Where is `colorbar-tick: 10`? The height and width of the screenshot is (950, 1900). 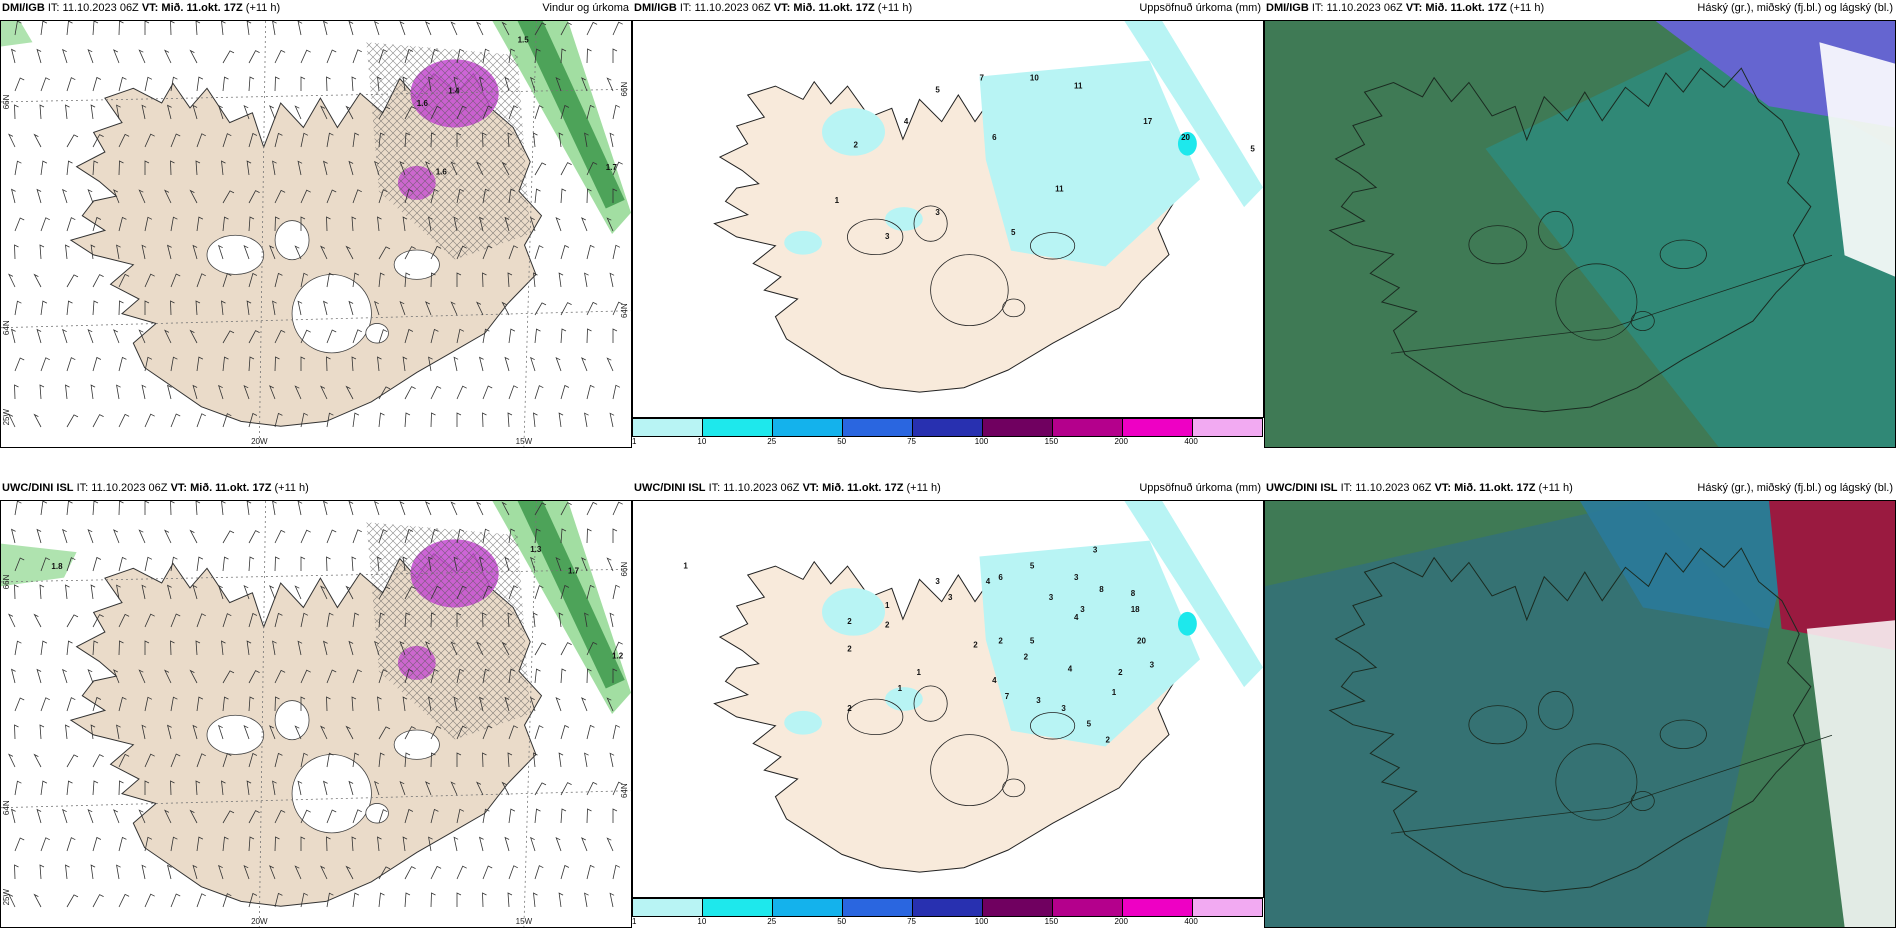
colorbar-tick: 10 is located at coordinates (702, 921).